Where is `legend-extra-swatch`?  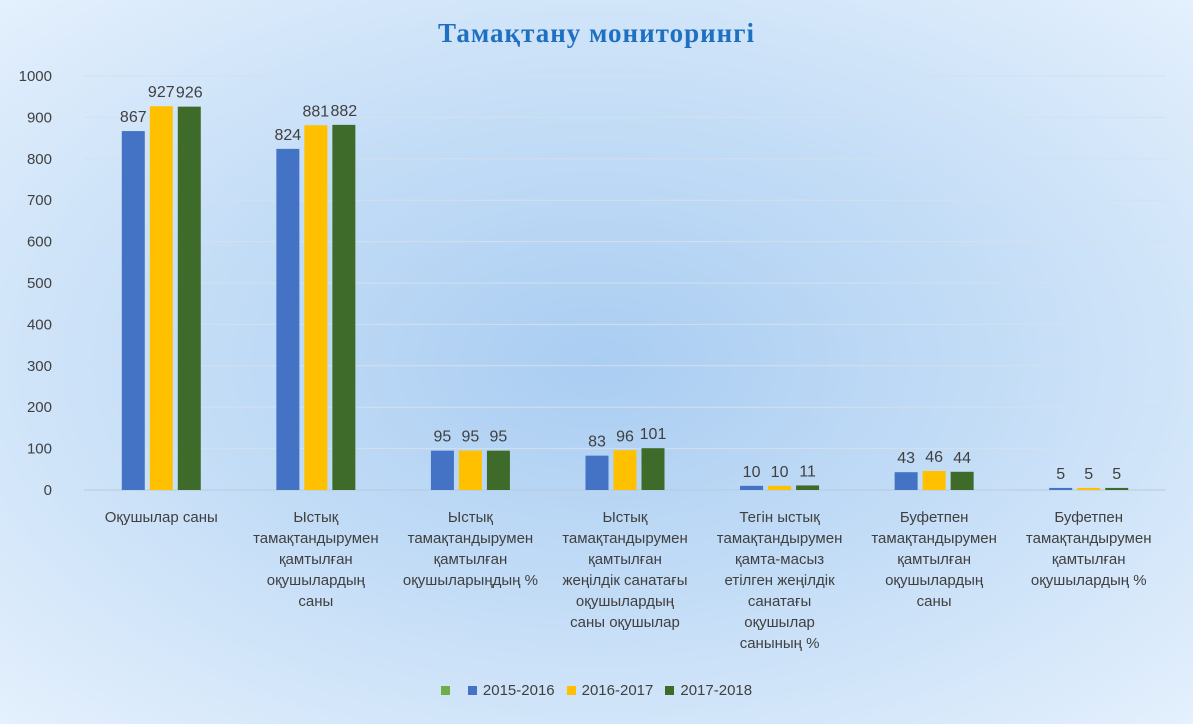
legend-extra-swatch is located at coordinates (445, 690).